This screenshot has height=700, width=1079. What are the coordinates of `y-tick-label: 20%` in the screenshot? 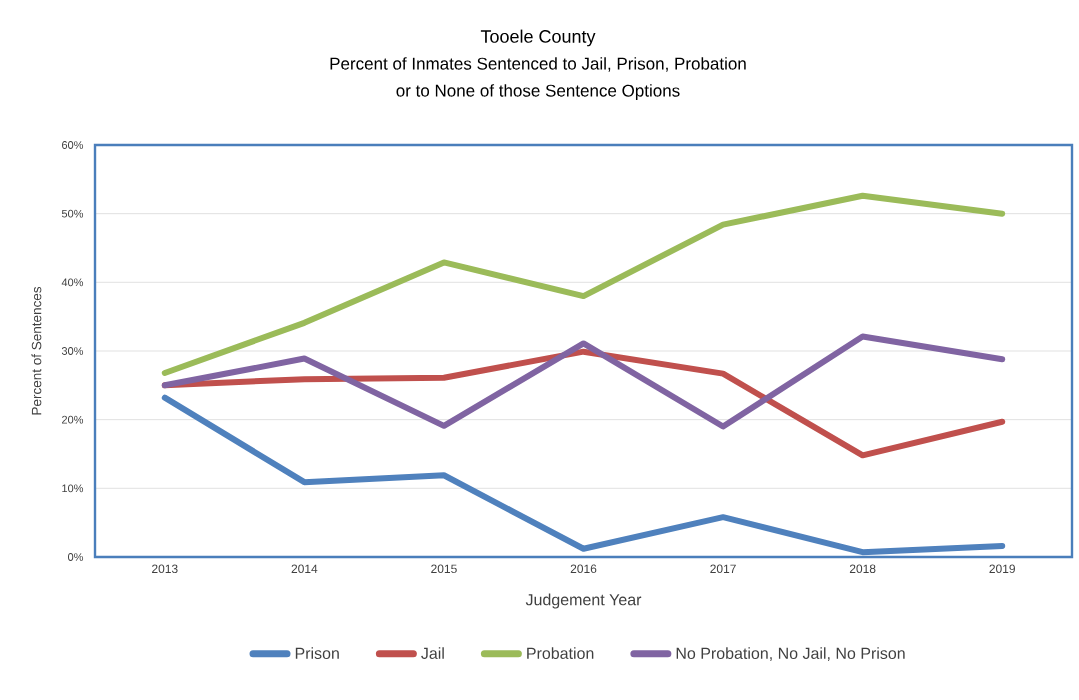 It's located at (73, 419).